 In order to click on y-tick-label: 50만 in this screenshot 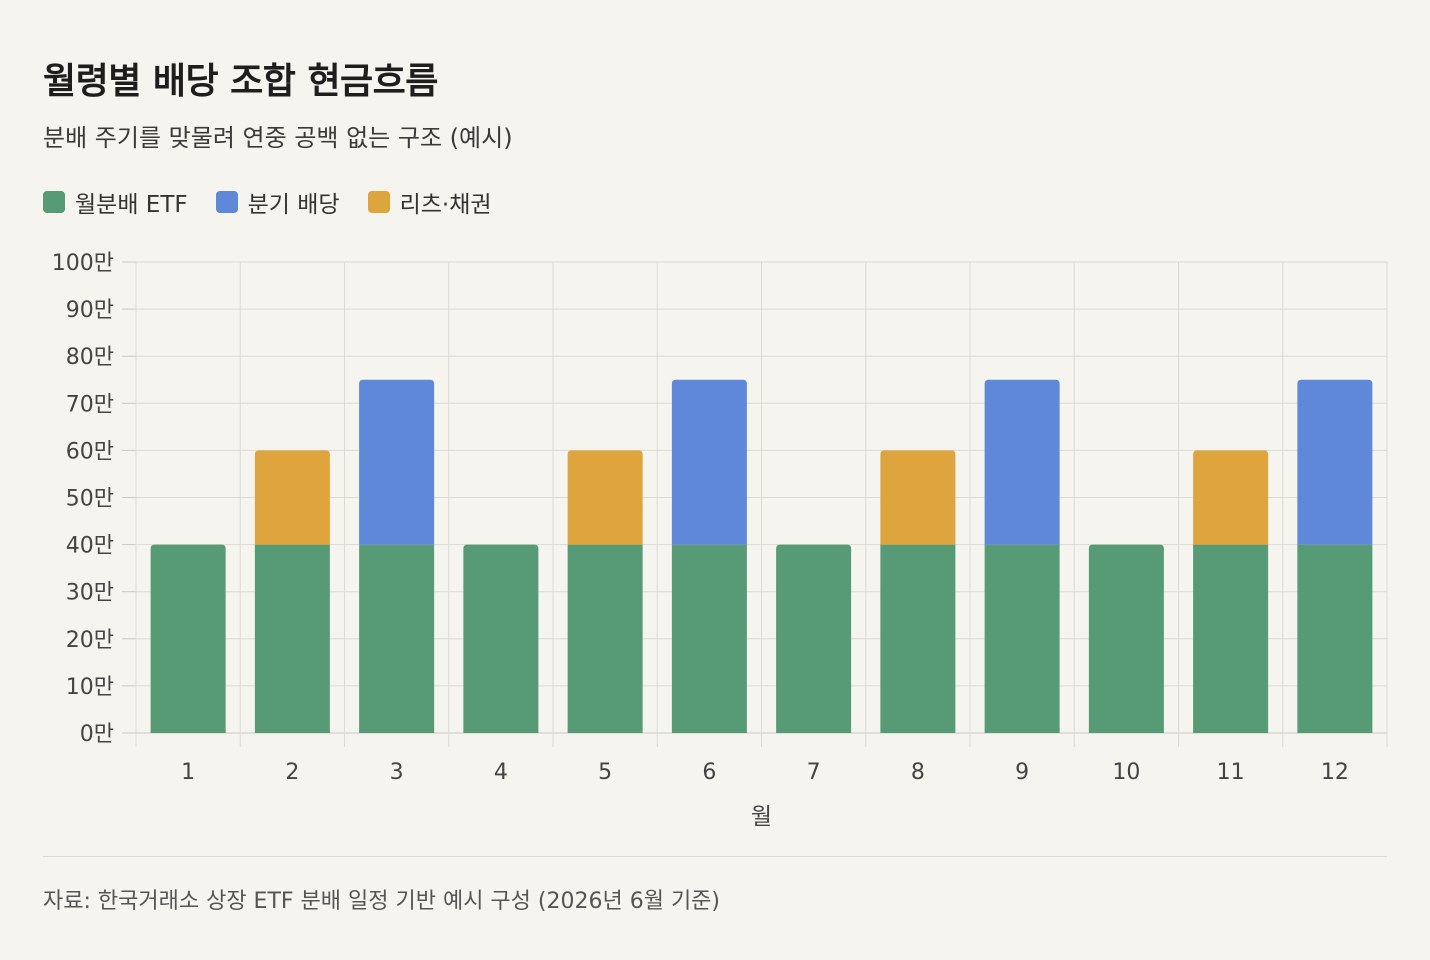, I will do `click(90, 499)`.